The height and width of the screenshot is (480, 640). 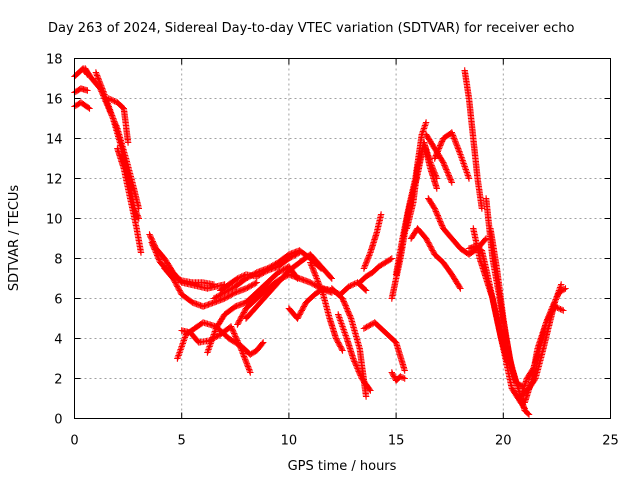 I want to click on x-tick-labels: 0 5 10 15 20 25, so click(x=344, y=441).